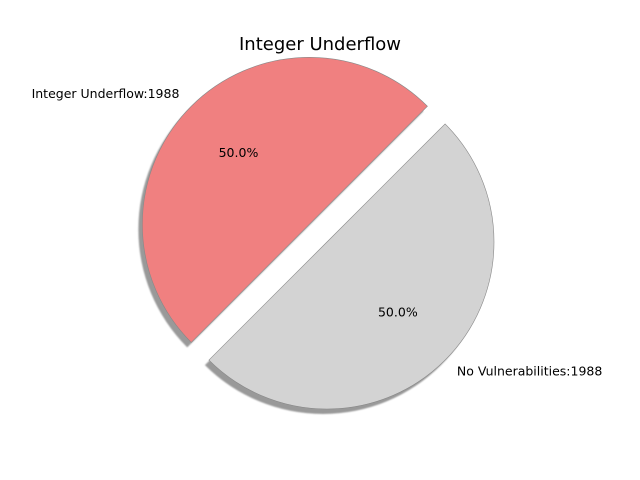 The width and height of the screenshot is (640, 480). I want to click on chart-title: Integer Underflow, so click(320, 44).